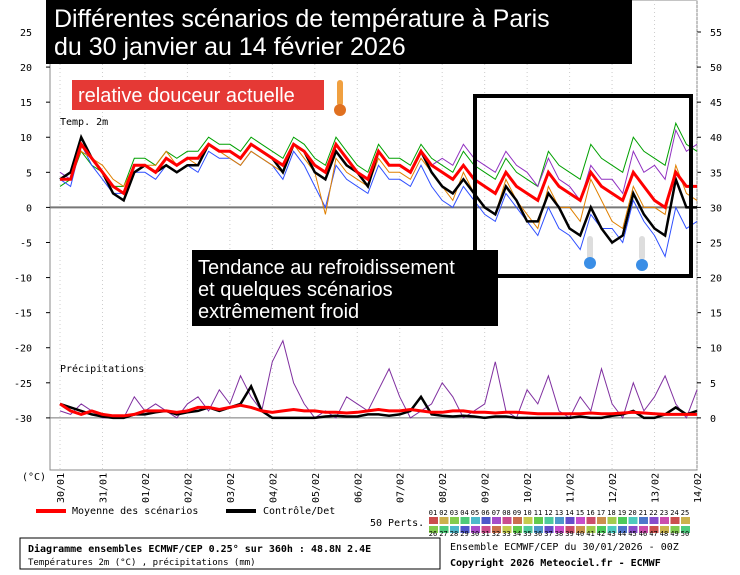 The height and width of the screenshot is (575, 740). Describe the element at coordinates (527, 513) in the screenshot. I see `perturbation-label: 10` at that location.